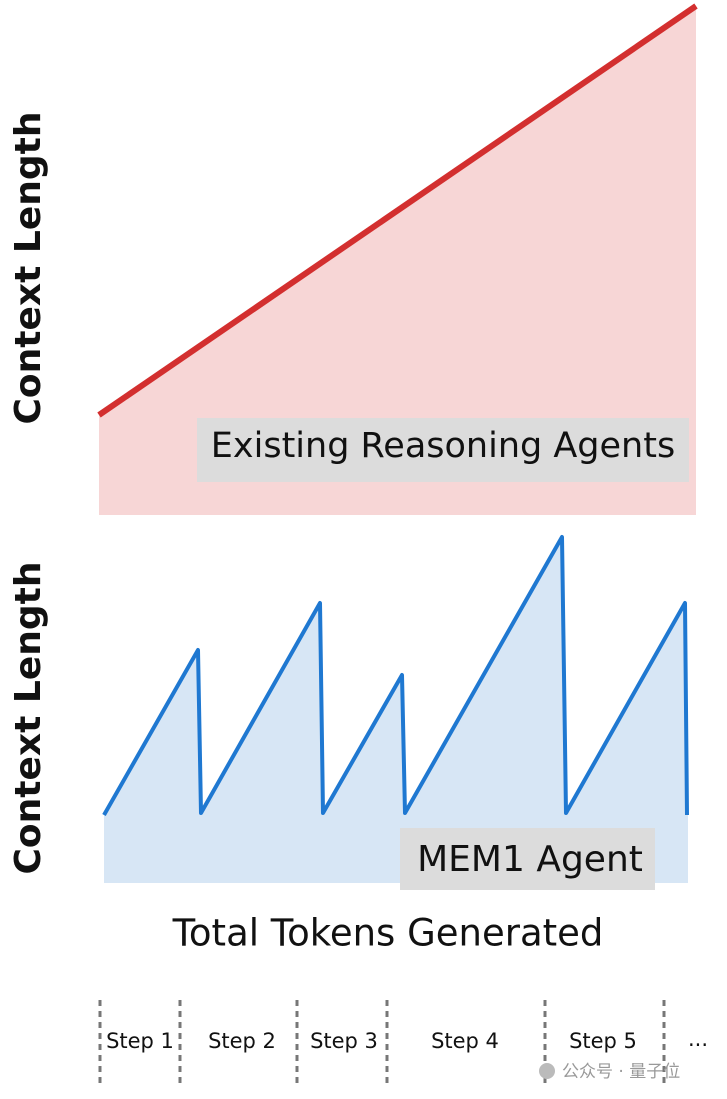  I want to click on panel-label: MEM1 Agent, so click(530, 859).